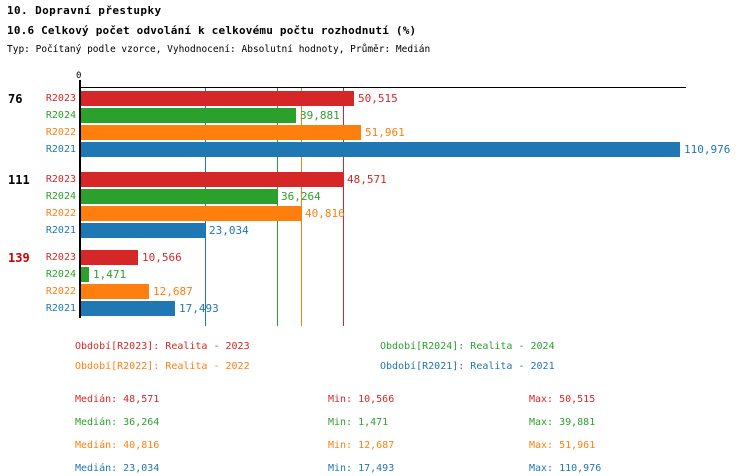  What do you see at coordinates (117, 468) in the screenshot?
I see `stat-median-R2021: Medián: 23,034` at bounding box center [117, 468].